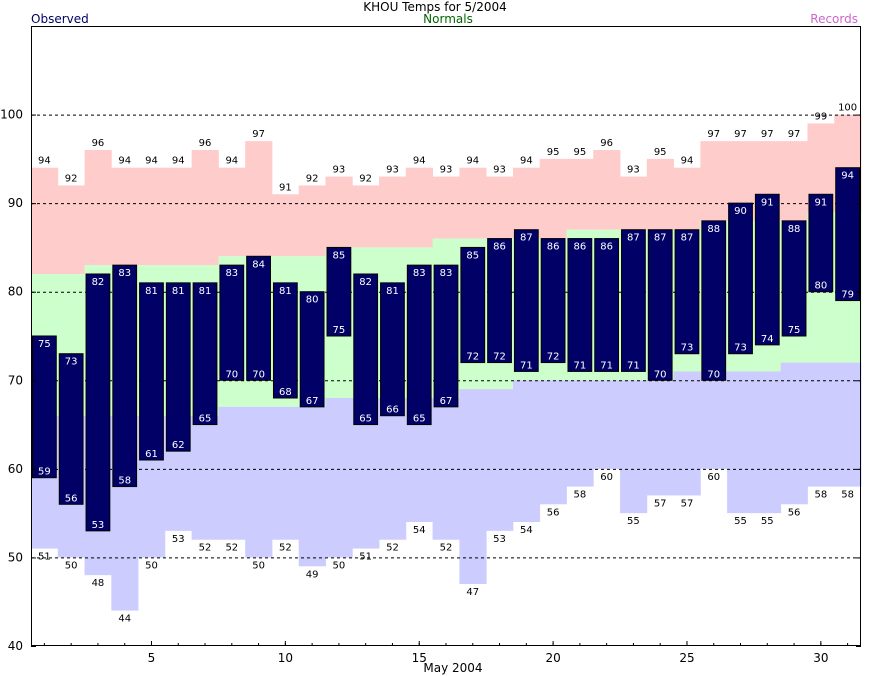 The height and width of the screenshot is (676, 870). Describe the element at coordinates (98, 282) in the screenshot. I see `observed-high-label: 82` at that location.